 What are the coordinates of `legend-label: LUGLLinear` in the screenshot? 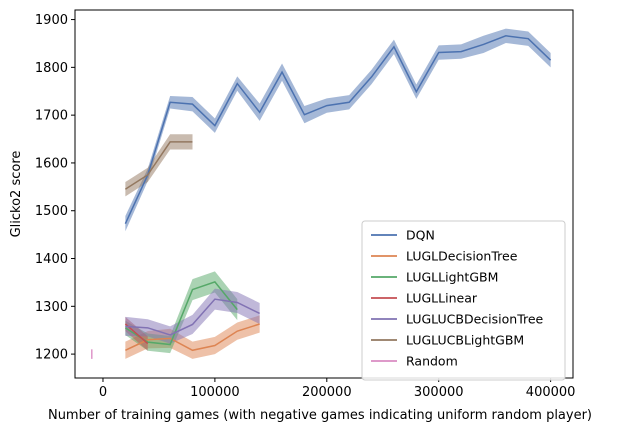 It's located at (442, 298).